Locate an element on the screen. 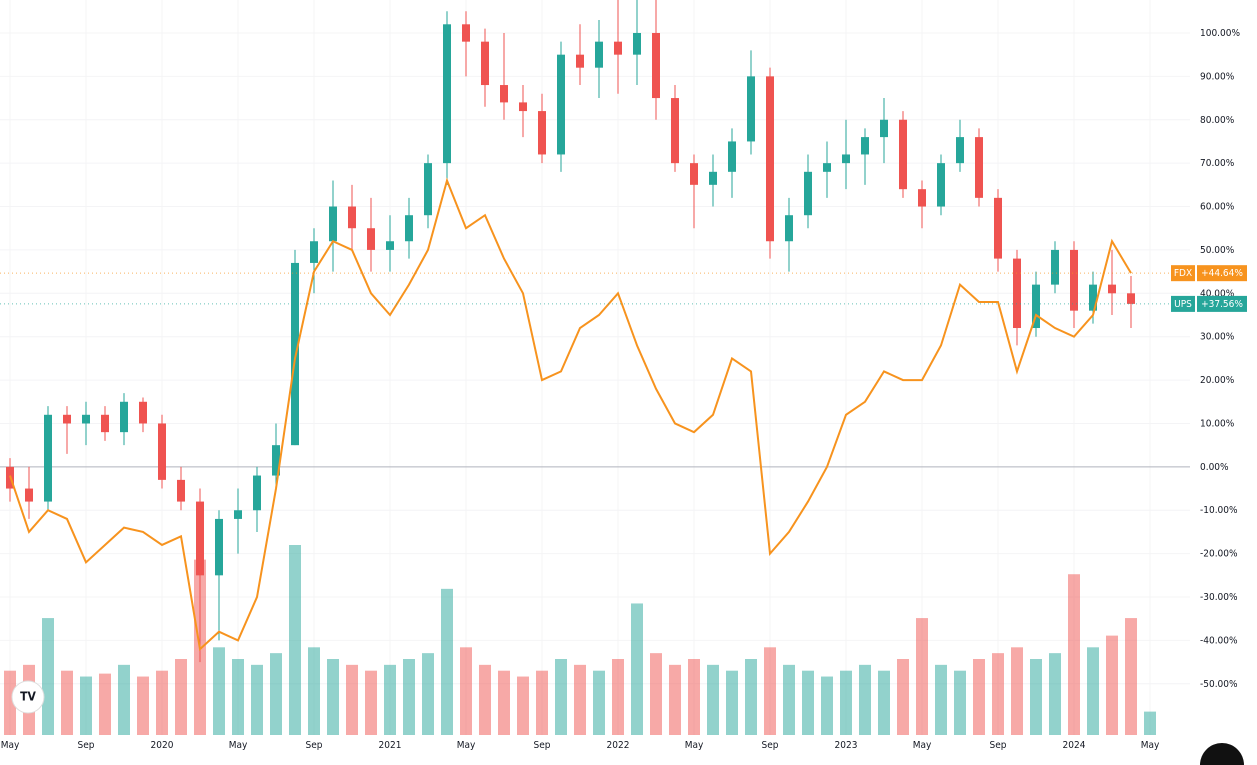  y-tick-label: 10.00% is located at coordinates (1217, 423).